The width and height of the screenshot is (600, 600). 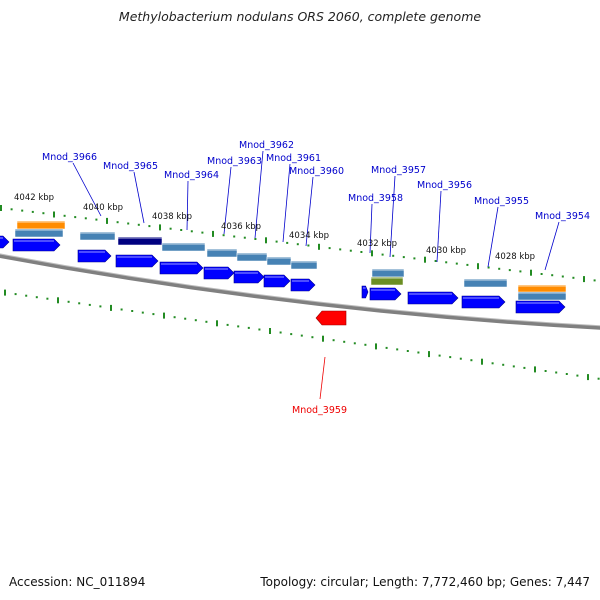 What do you see at coordinates (322, 378) in the screenshot?
I see `selected-label-leader` at bounding box center [322, 378].